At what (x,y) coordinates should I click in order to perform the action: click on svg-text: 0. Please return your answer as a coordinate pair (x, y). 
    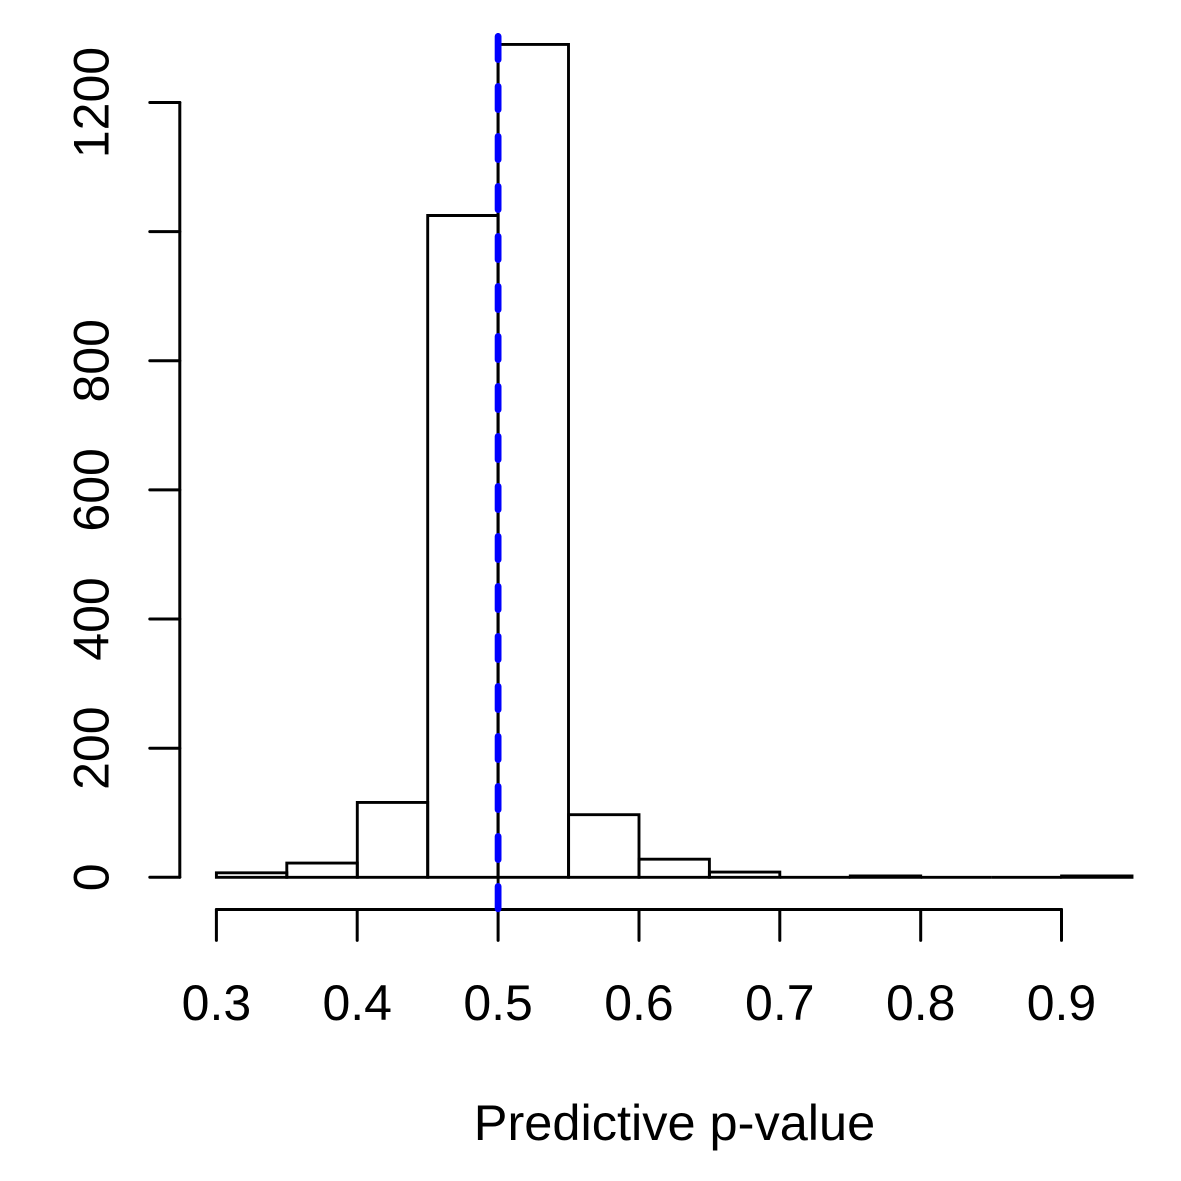
    Looking at the image, I should click on (92, 877).